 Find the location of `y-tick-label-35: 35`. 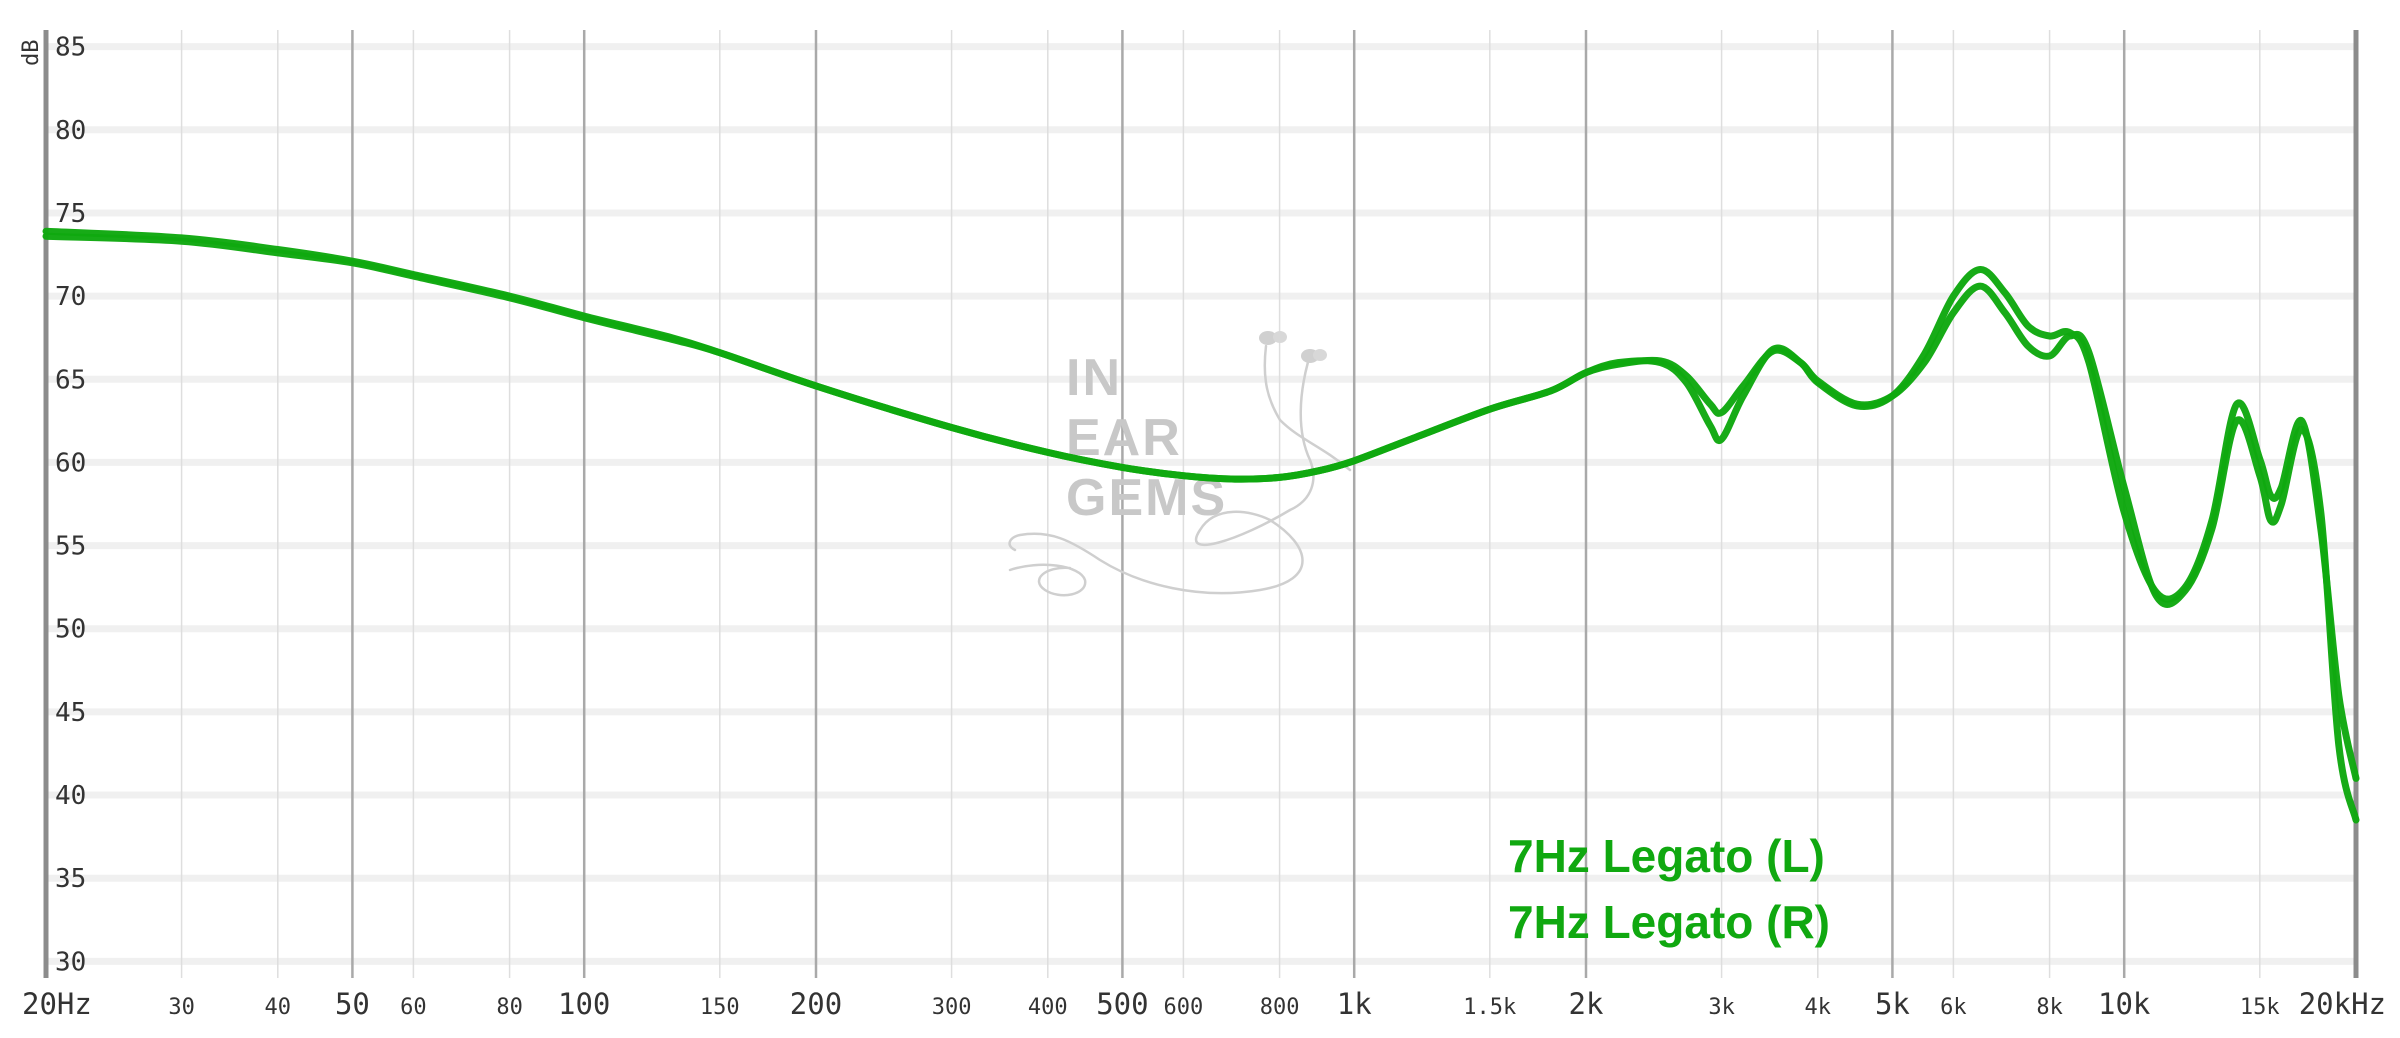

y-tick-label-35: 35 is located at coordinates (70, 879).